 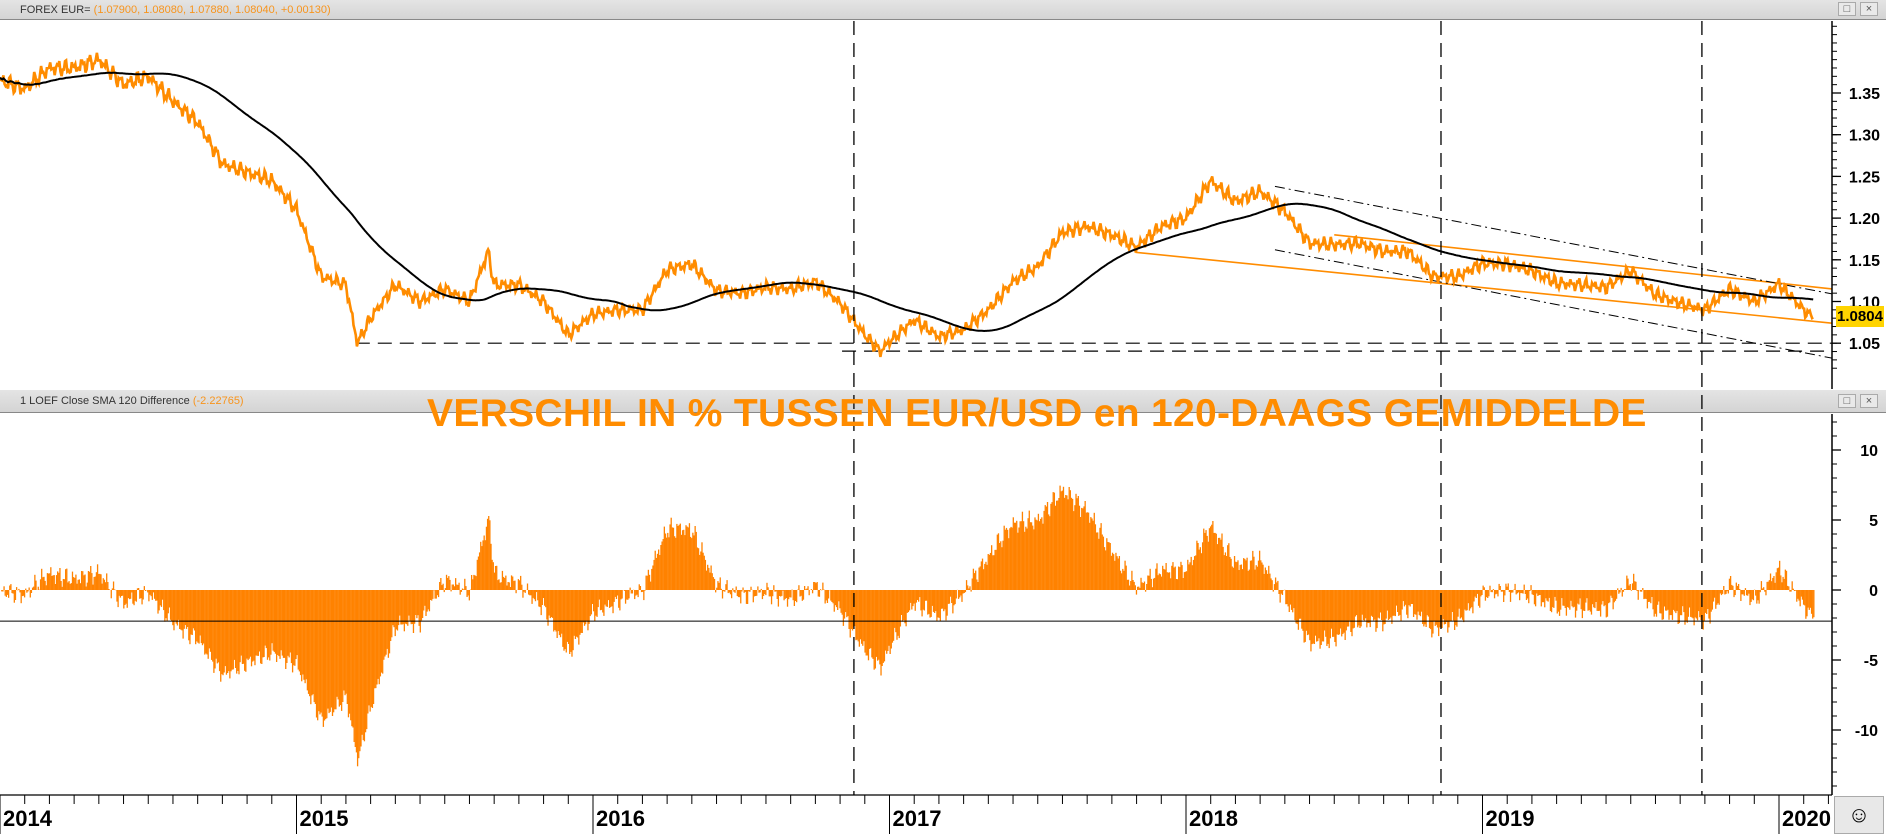 What do you see at coordinates (1859, 815) in the screenshot?
I see `neutral-face-icon: ☺` at bounding box center [1859, 815].